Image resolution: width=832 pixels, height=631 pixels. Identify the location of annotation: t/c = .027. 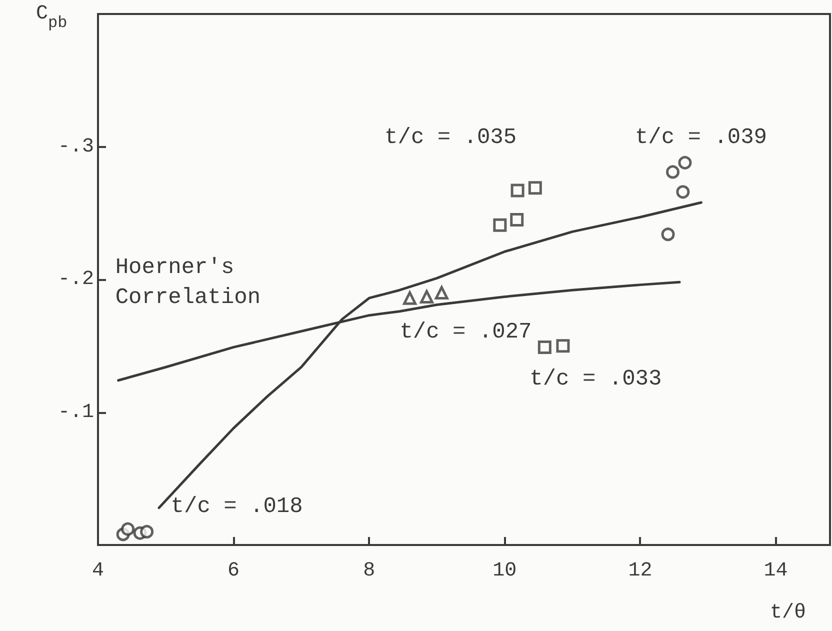
(466, 331).